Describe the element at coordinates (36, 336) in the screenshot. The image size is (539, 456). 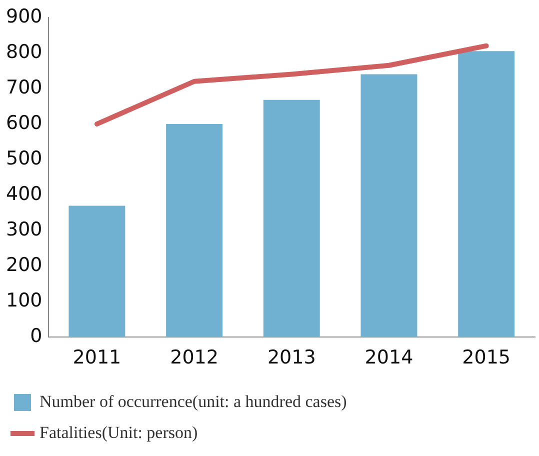
I see `y-tick-label: 0` at that location.